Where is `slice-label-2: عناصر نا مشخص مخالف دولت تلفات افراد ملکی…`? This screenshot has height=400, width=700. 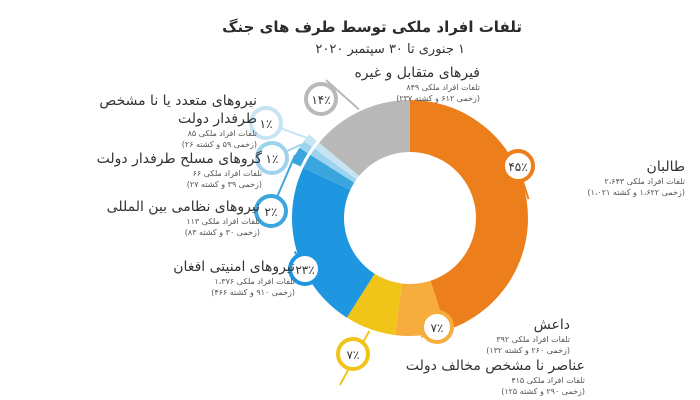 slice-label-2: عناصر نا مشخص مخالف دولت تلفات افراد ملکی… is located at coordinates (472, 377).